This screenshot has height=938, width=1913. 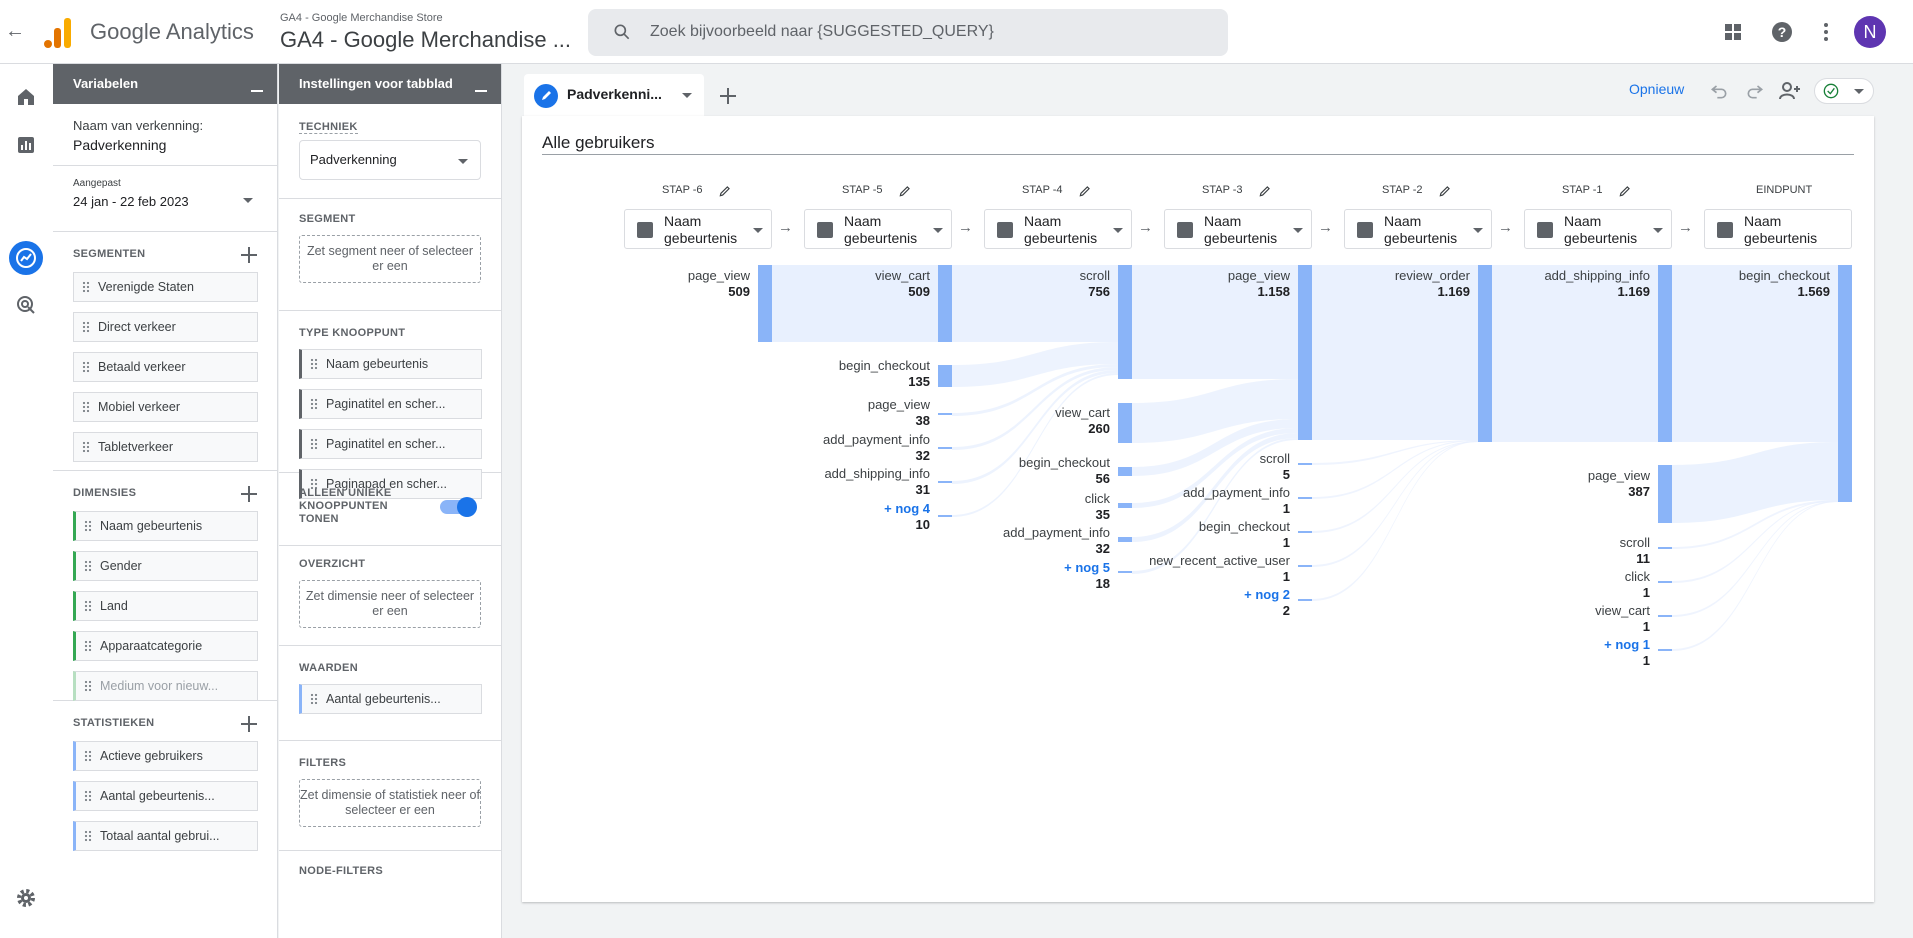 I want to click on add-metric-icon, so click(x=249, y=724).